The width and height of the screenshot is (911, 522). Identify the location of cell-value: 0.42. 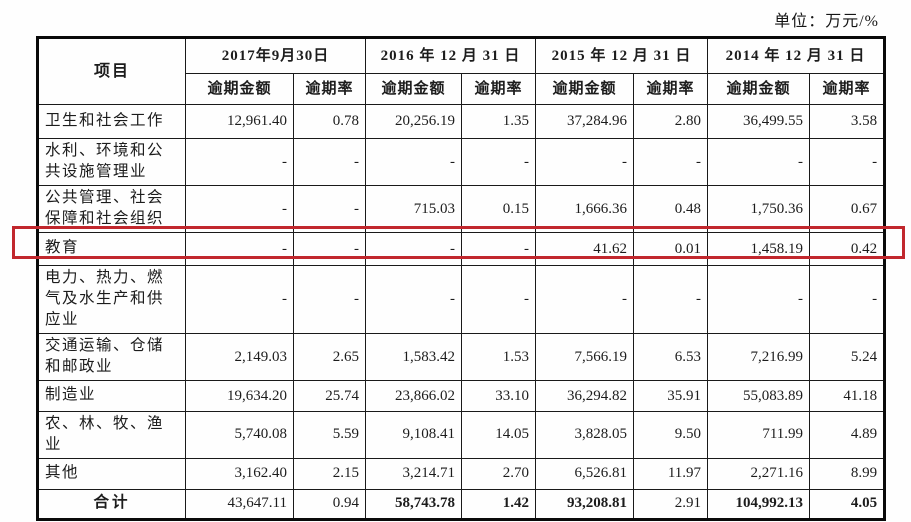
(847, 248).